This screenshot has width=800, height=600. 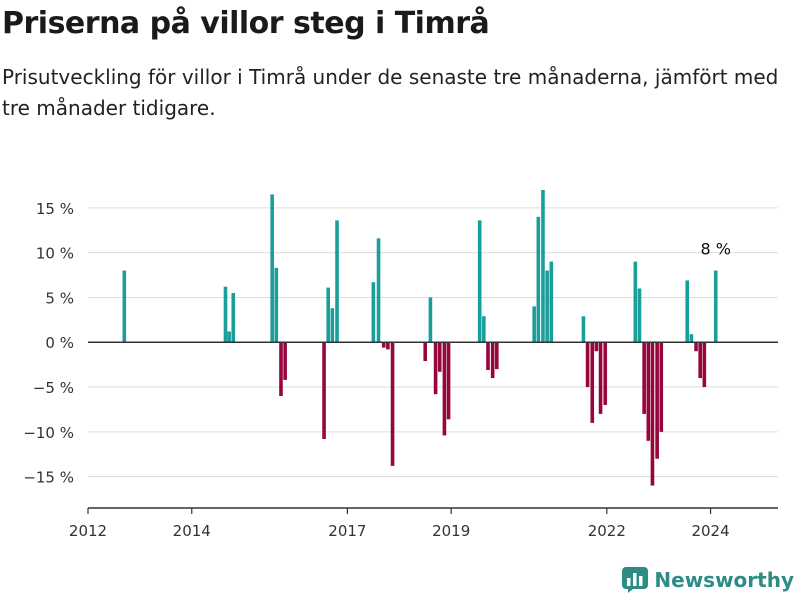 What do you see at coordinates (59, 298) in the screenshot?
I see `y-tick-label: 5 %` at bounding box center [59, 298].